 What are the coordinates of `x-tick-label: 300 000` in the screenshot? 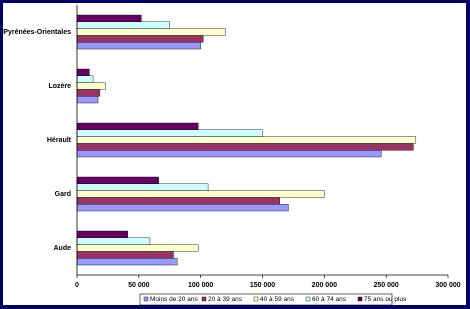 It's located at (447, 285).